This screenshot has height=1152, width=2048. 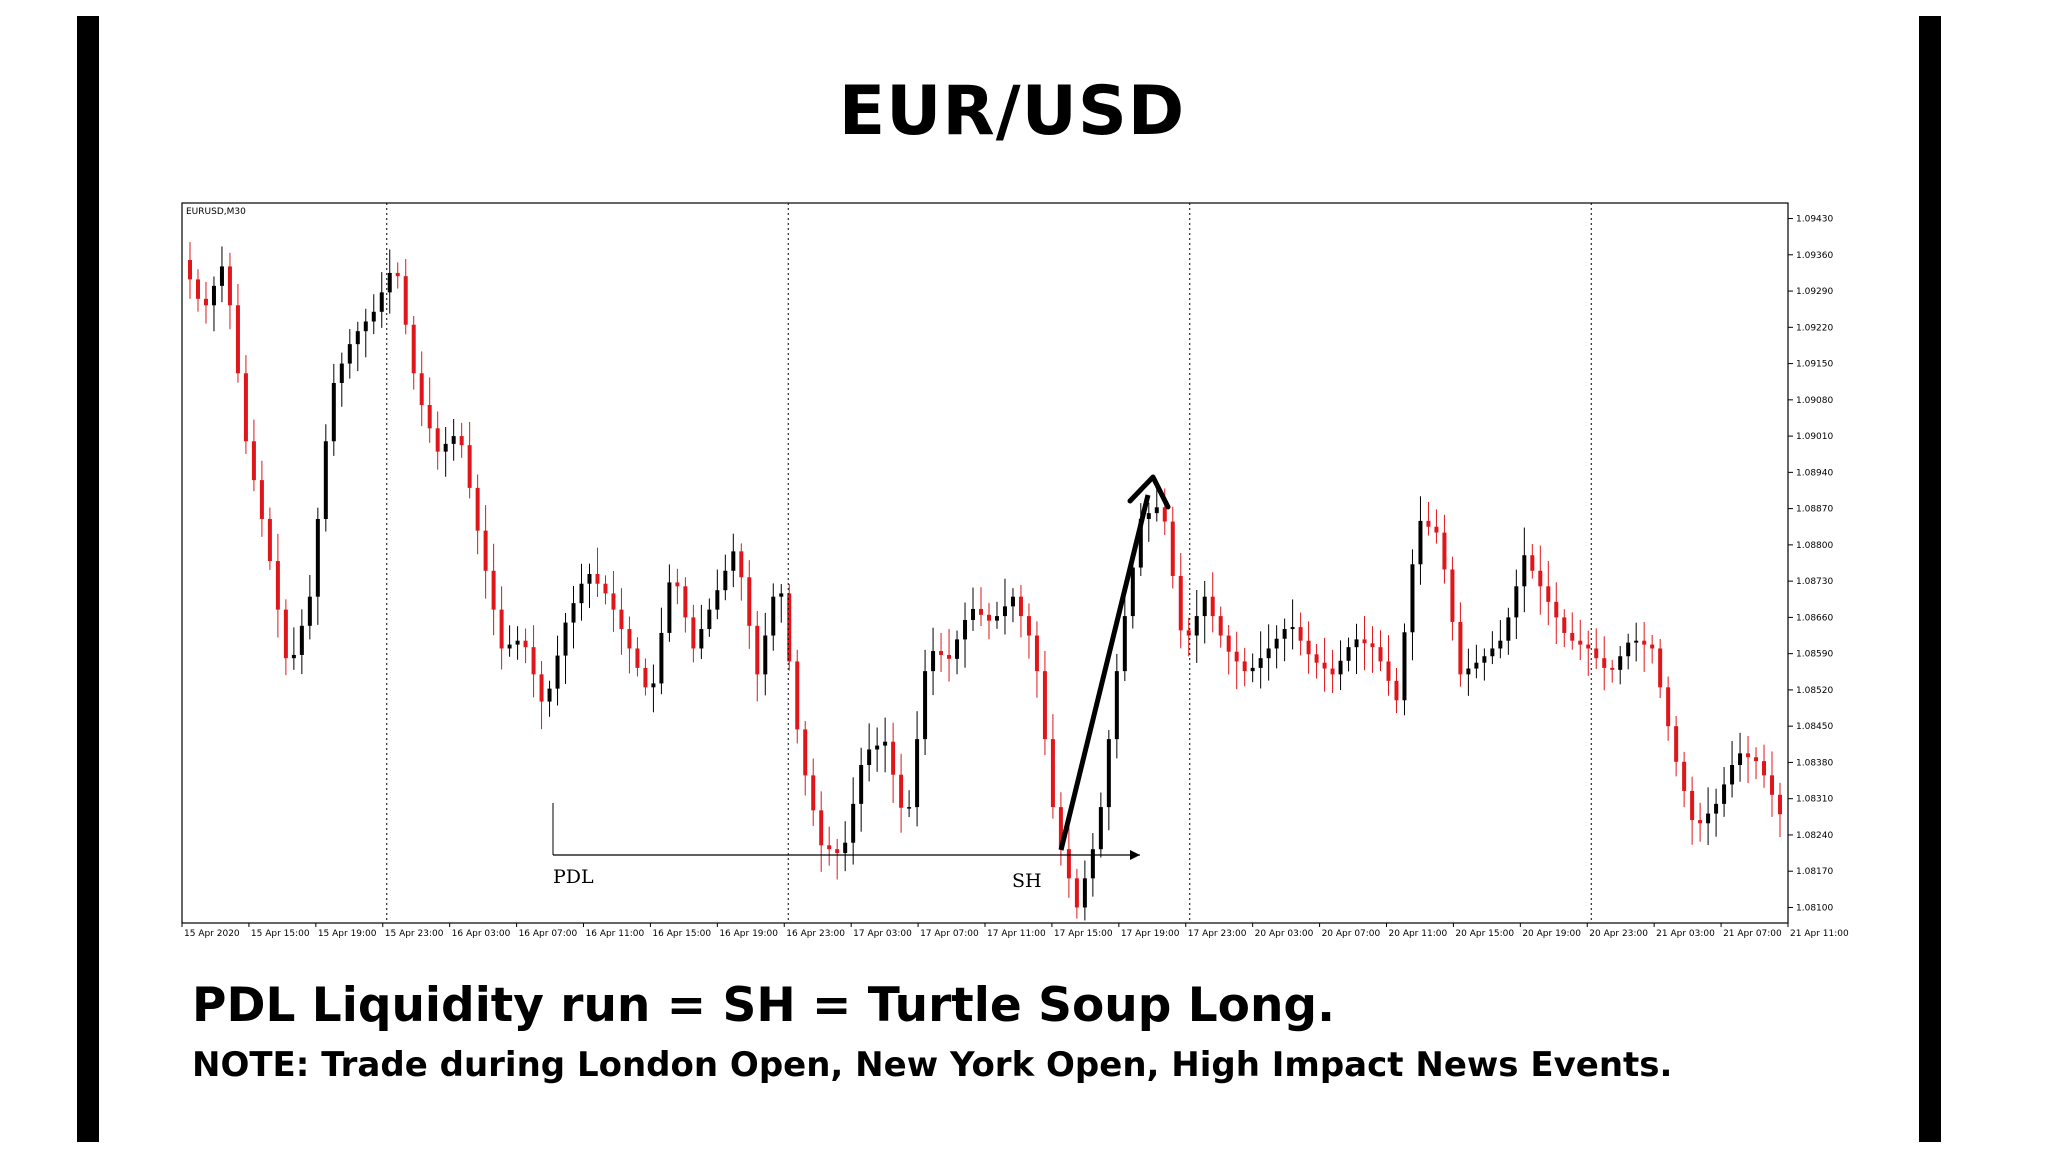 What do you see at coordinates (1752, 934) in the screenshot?
I see `x-tick-label-23: 21 Apr 07:00` at bounding box center [1752, 934].